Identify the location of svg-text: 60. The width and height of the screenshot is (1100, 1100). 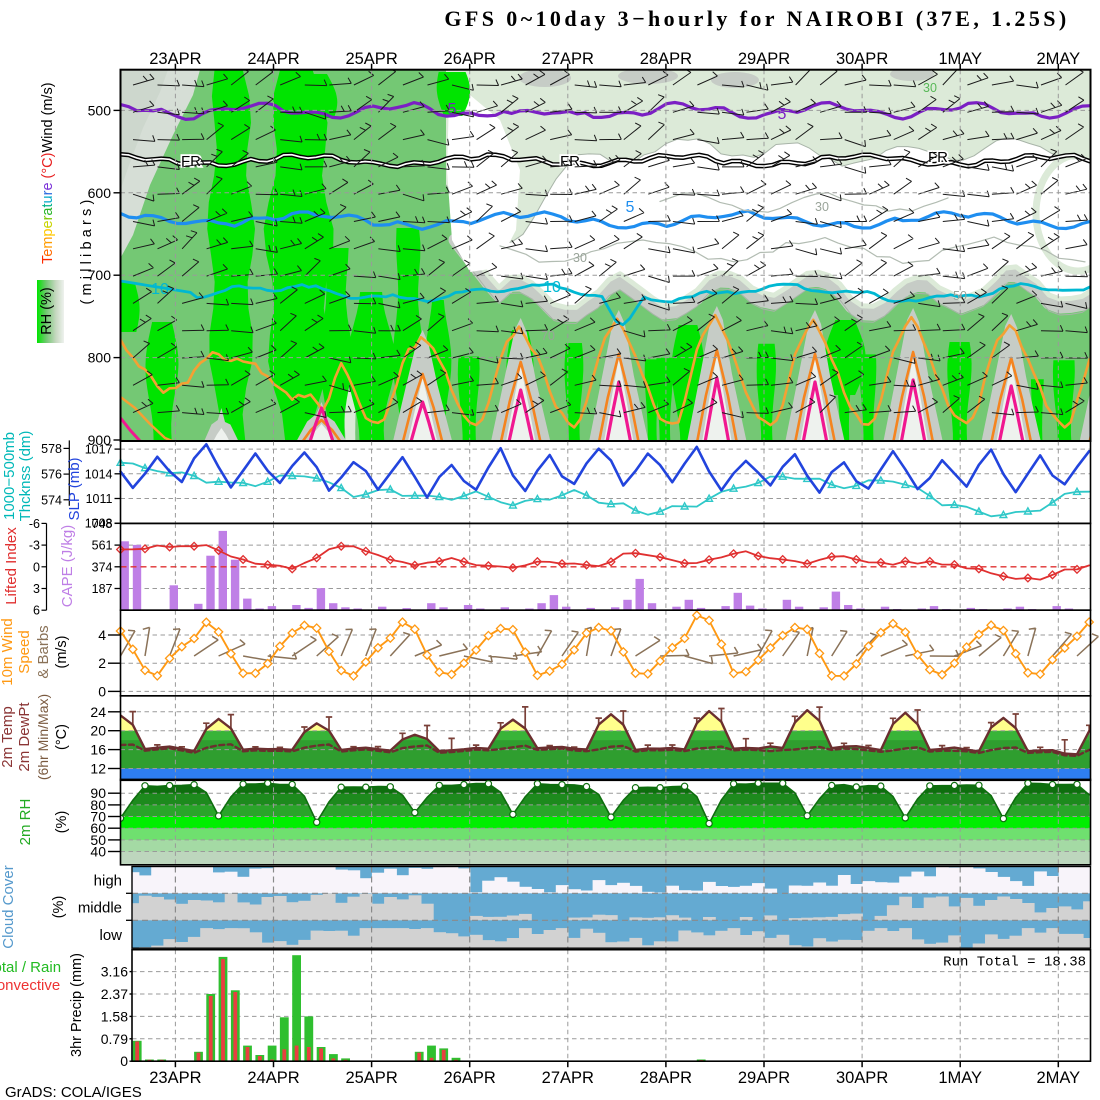
(98, 828).